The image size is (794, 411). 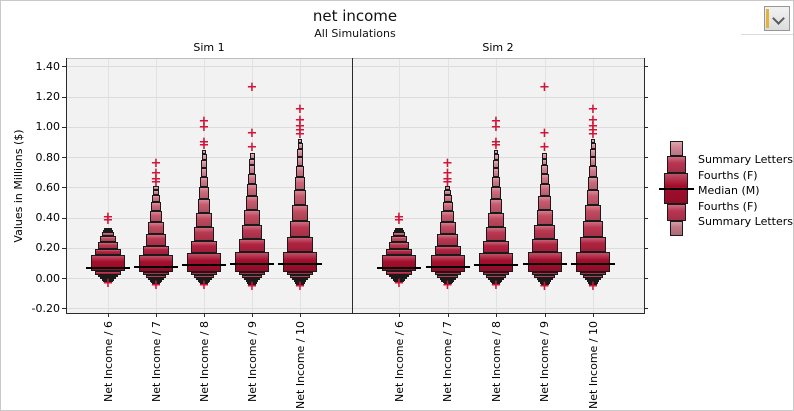 I want to click on v-gridline, so click(x=399, y=185).